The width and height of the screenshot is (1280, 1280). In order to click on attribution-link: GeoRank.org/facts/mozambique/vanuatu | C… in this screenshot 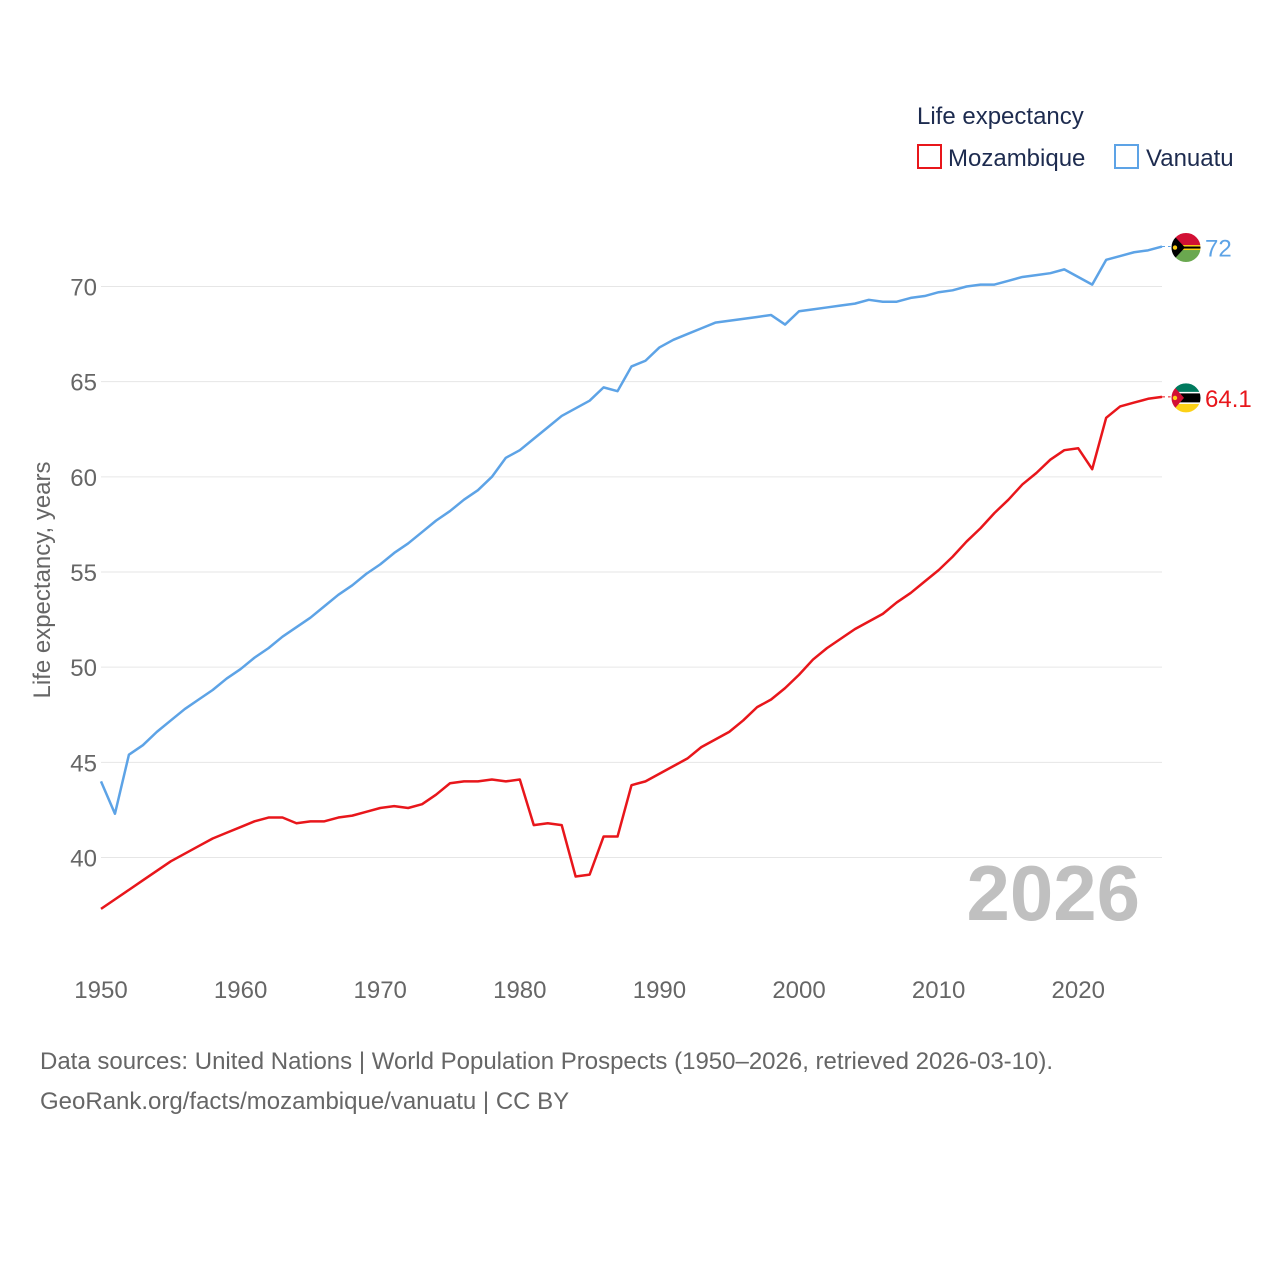, I will do `click(305, 1101)`.